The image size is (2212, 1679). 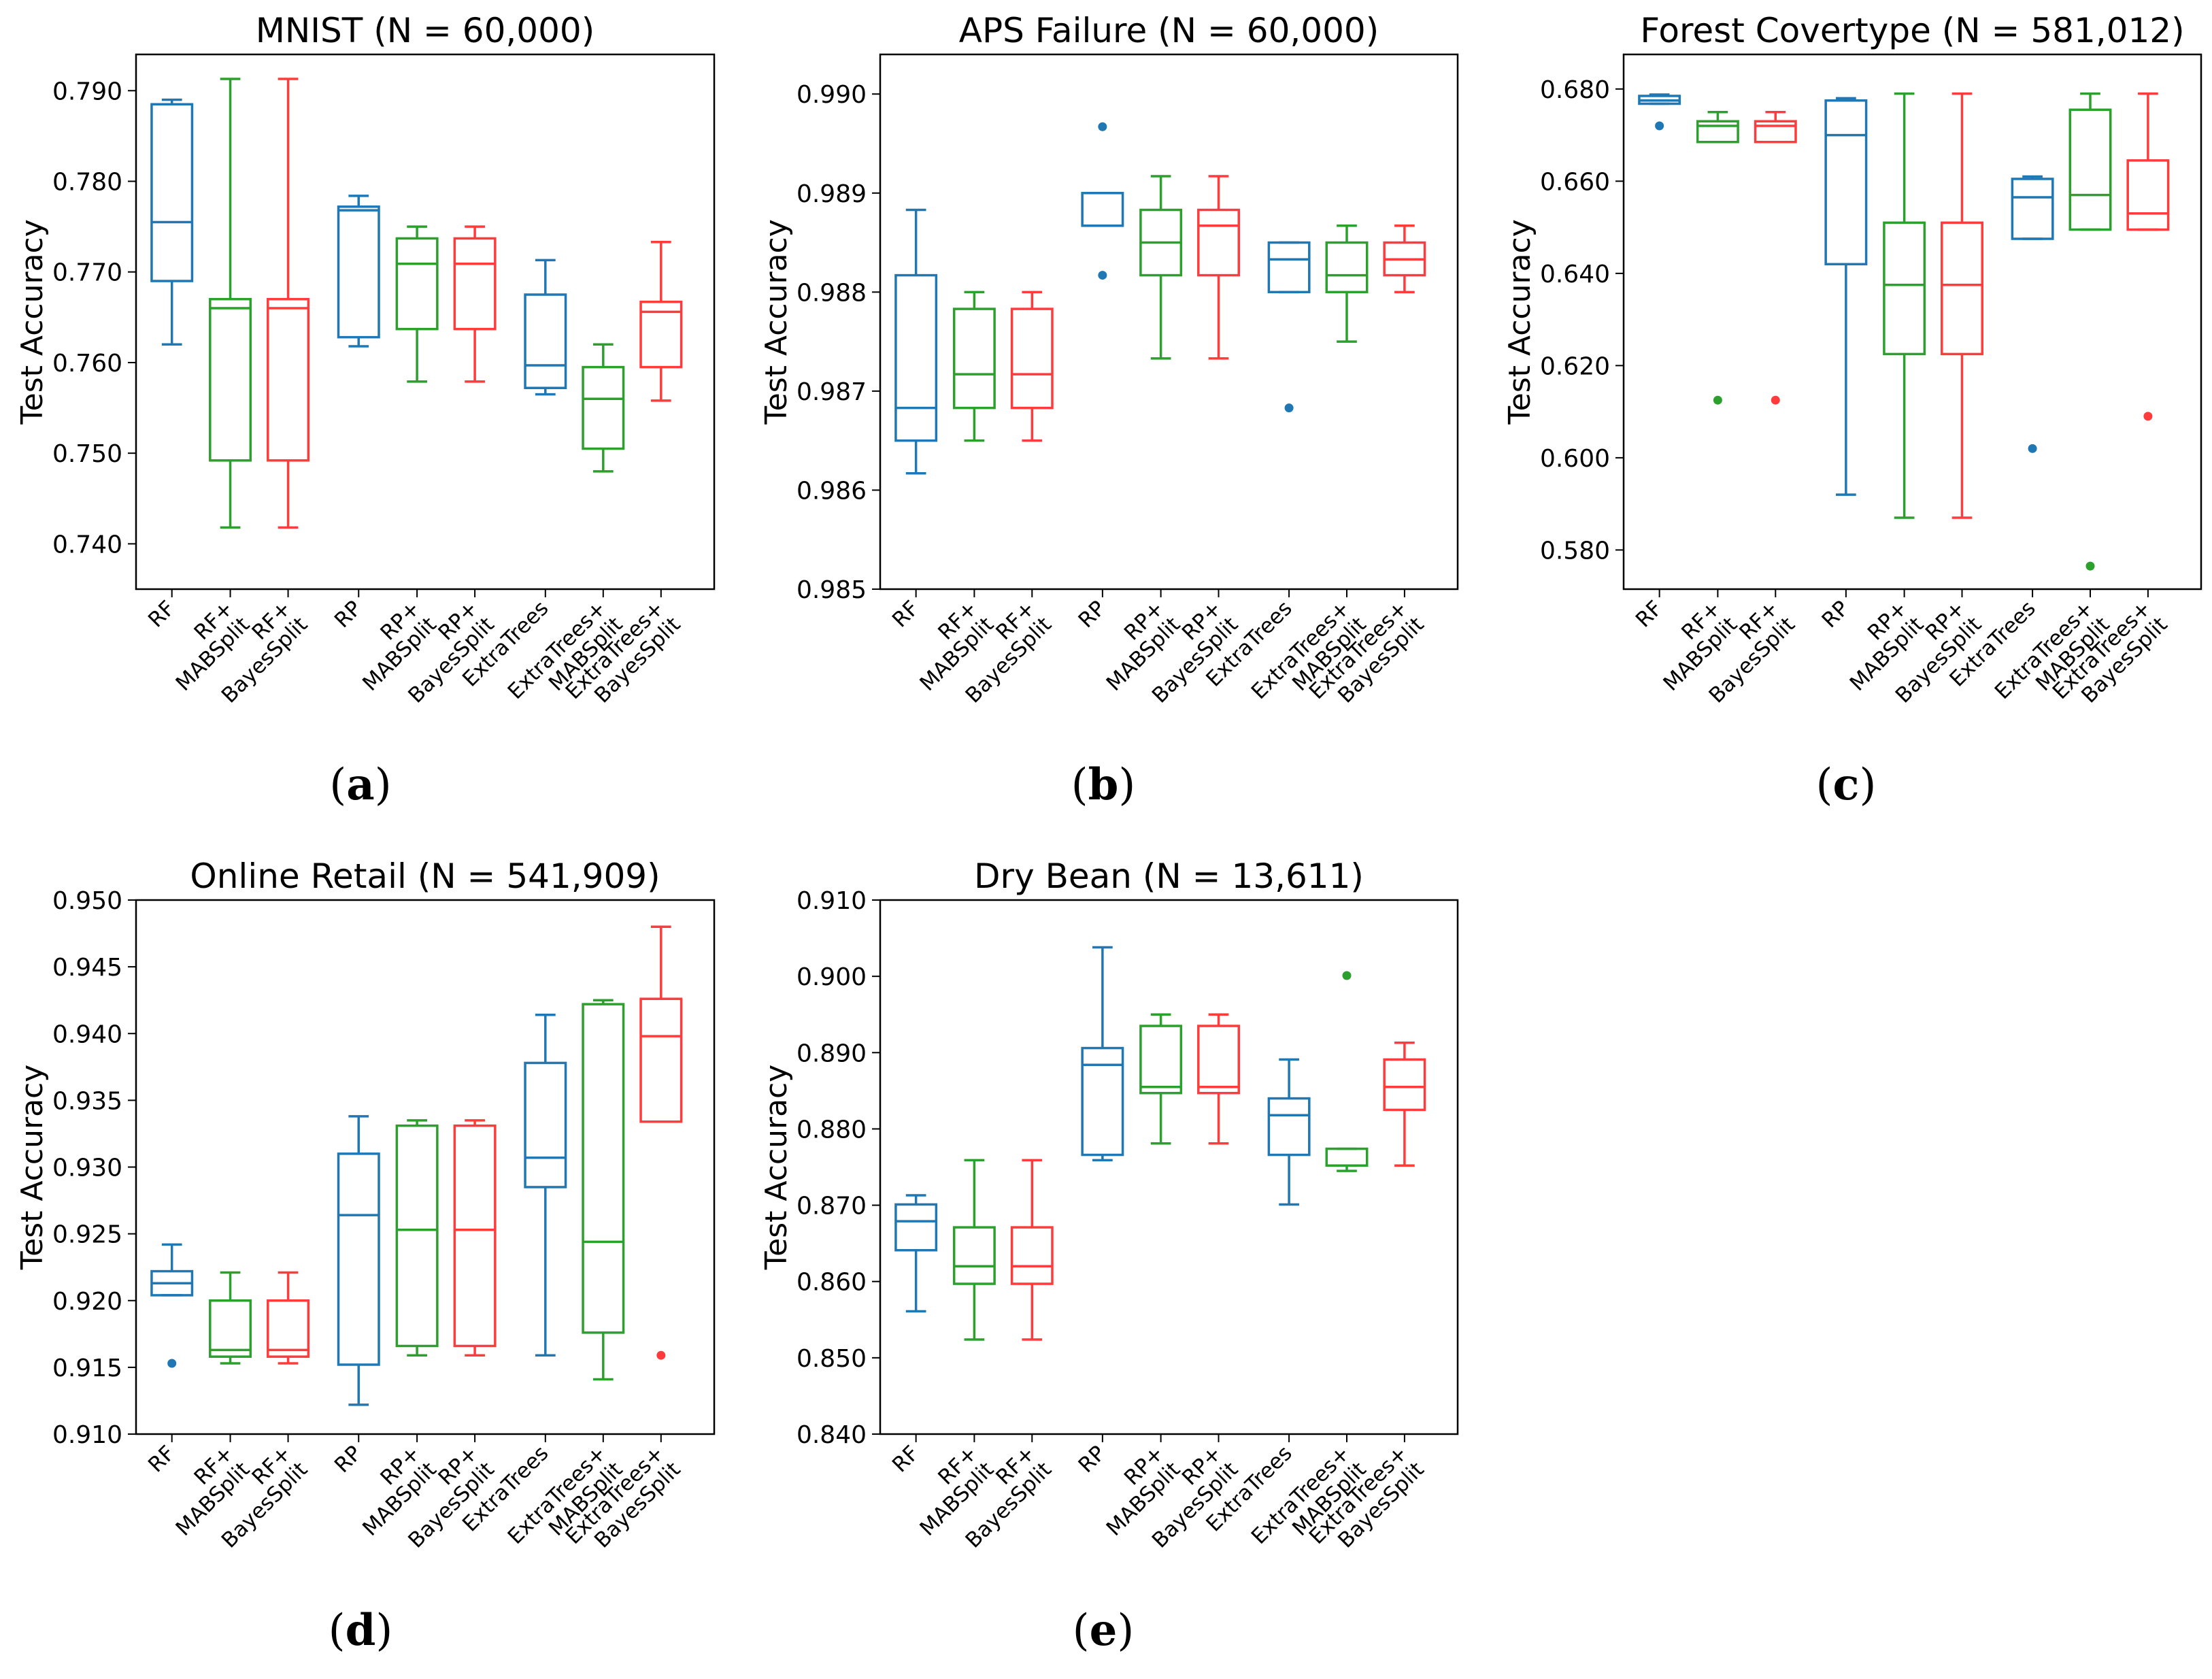 I want to click on panel-label-letter: a, so click(x=360, y=784).